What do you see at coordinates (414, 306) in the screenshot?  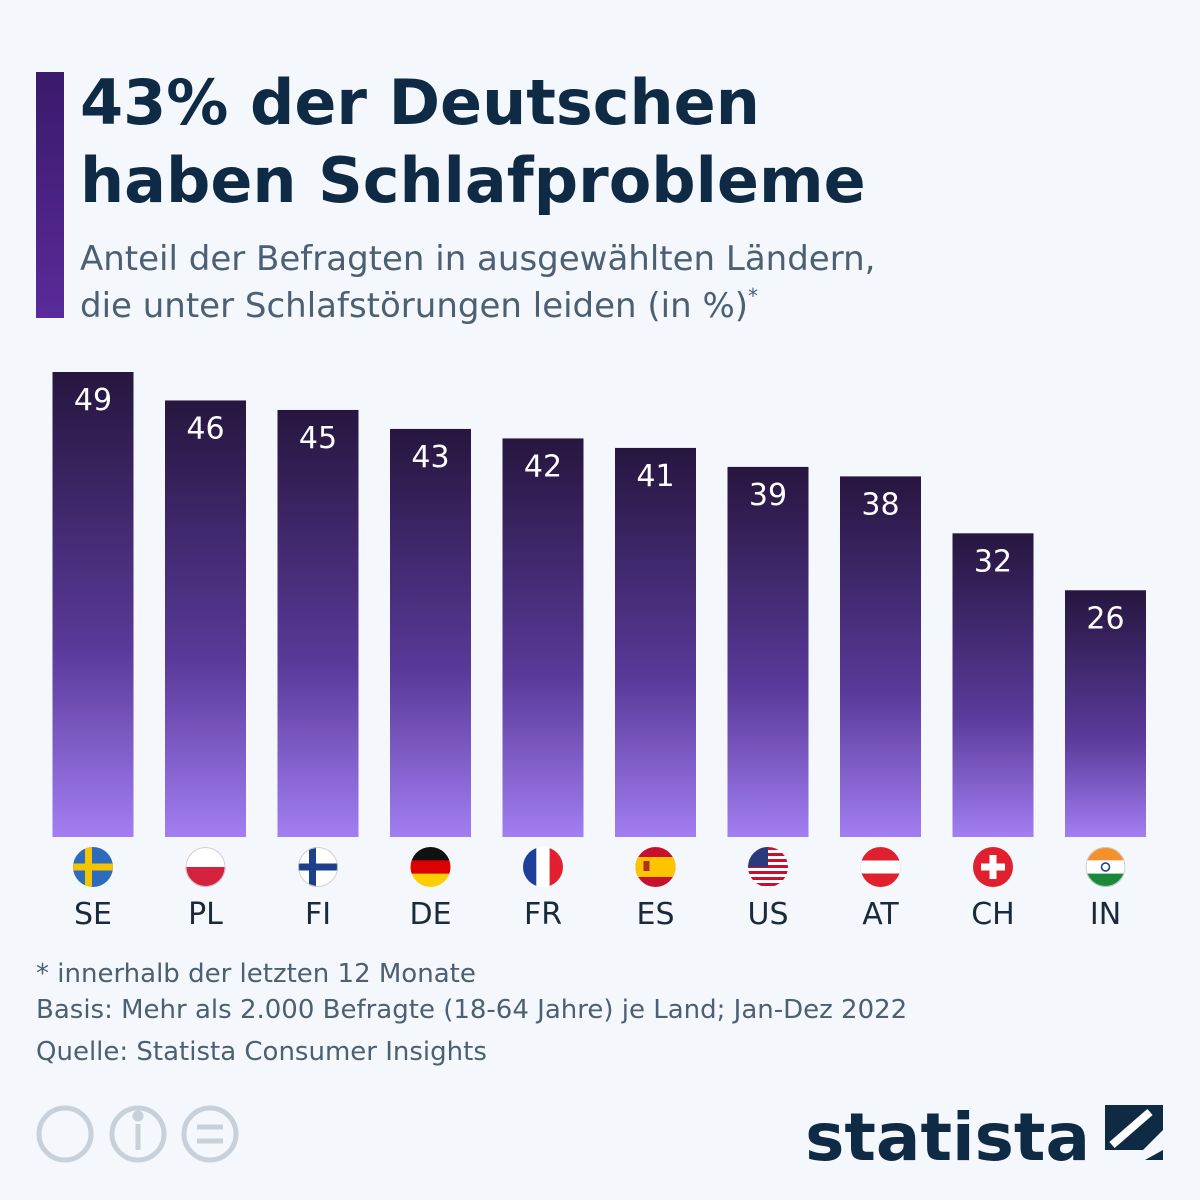 I see `subtitle-text: die unter Schlafstörungen leiden (in %)` at bounding box center [414, 306].